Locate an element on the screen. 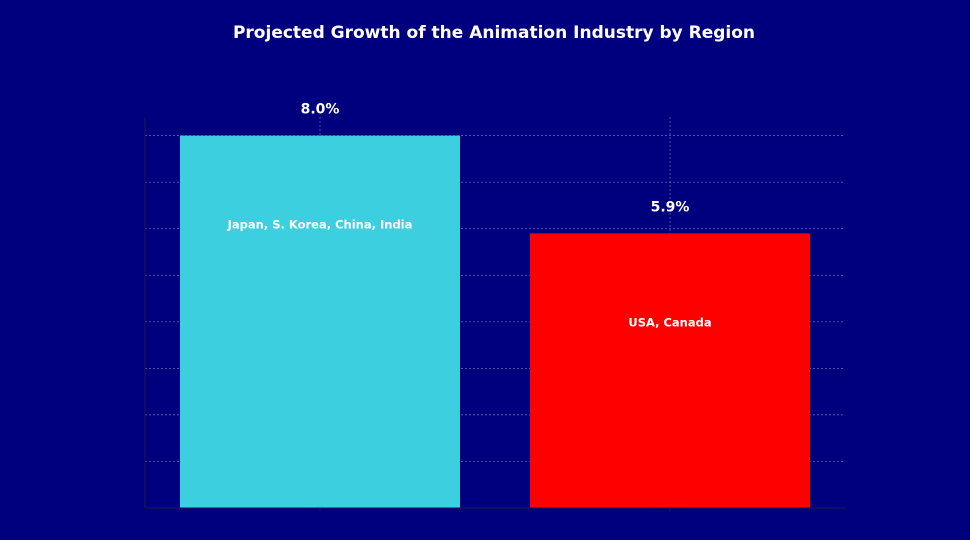 Image resolution: width=970 pixels, height=540 pixels. bar-value-label: 8.0% is located at coordinates (320, 110).